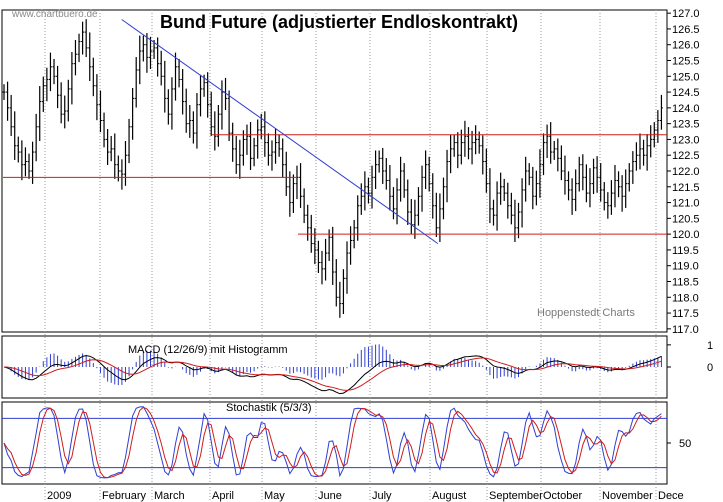 Image resolution: width=723 pixels, height=502 pixels. I want to click on price-tick-label-2: 118.0, so click(685, 298).